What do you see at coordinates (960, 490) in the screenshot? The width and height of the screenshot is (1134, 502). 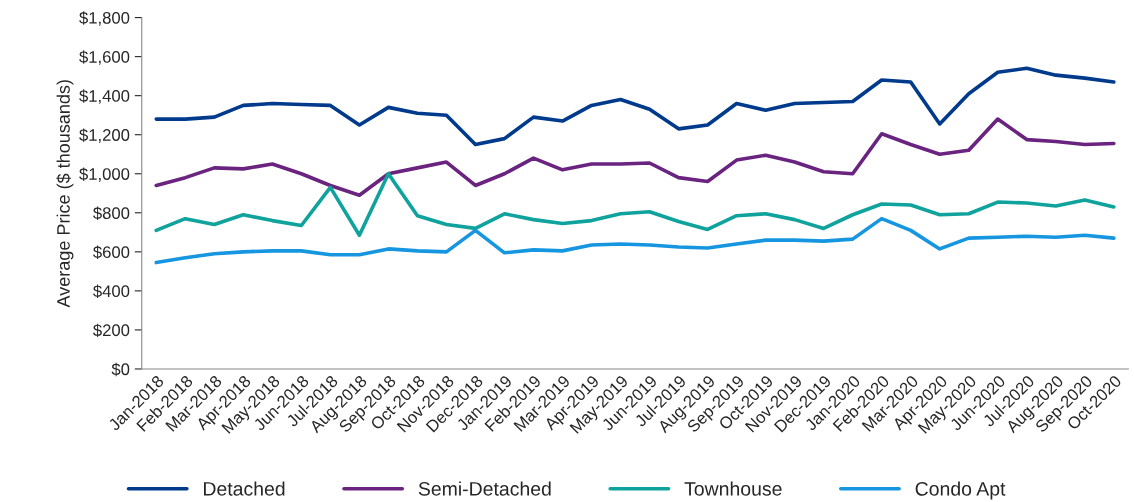 I see `legend-label: Condo Apt` at bounding box center [960, 490].